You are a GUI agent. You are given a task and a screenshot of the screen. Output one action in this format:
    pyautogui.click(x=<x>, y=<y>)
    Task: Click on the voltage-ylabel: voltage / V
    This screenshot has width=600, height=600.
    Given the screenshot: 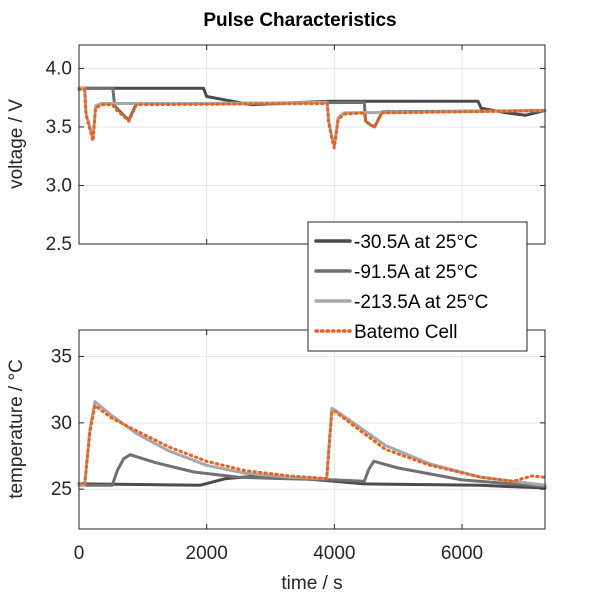 What is the action you would take?
    pyautogui.click(x=16, y=144)
    